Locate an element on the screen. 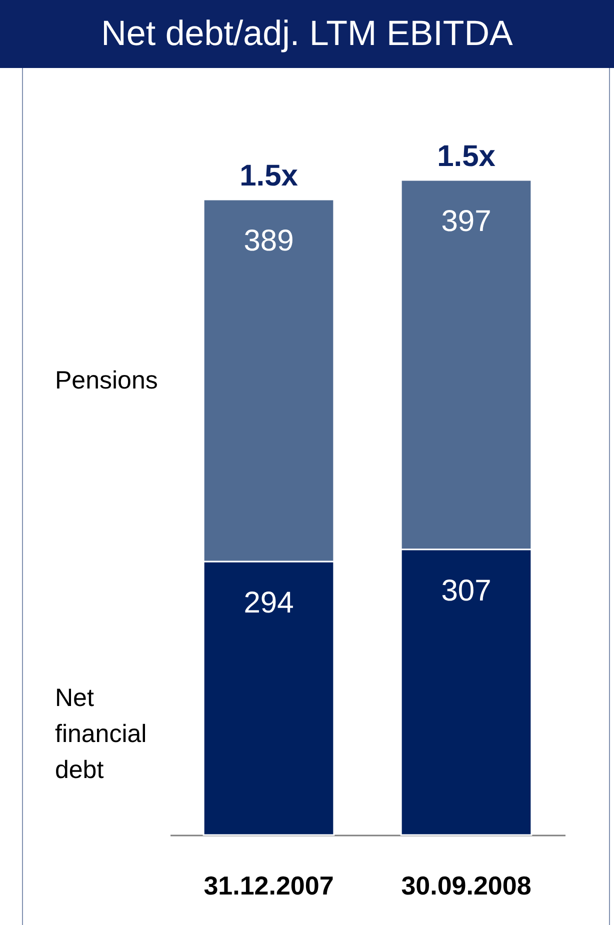  data-label: 307 is located at coordinates (466, 591).